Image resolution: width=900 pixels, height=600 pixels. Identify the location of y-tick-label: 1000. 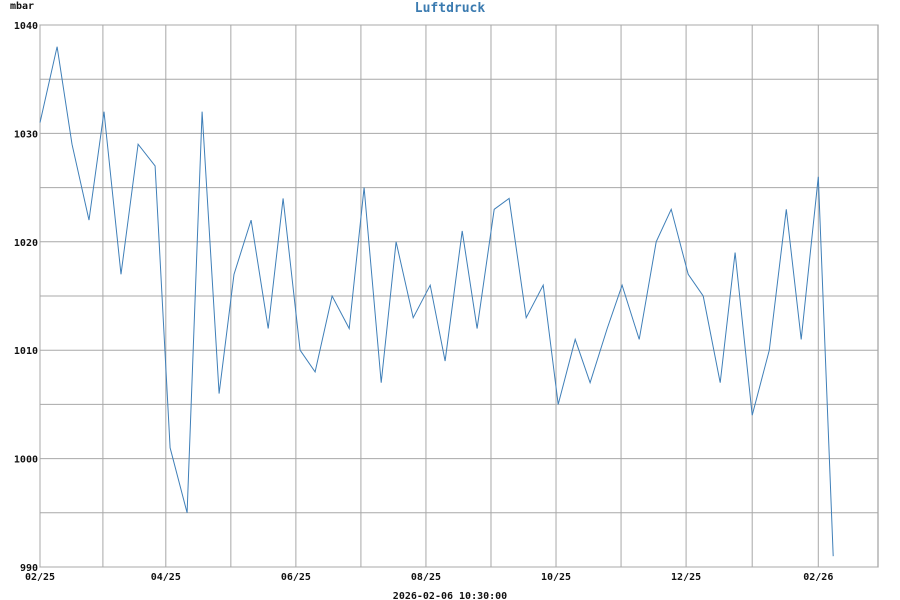
(26, 460).